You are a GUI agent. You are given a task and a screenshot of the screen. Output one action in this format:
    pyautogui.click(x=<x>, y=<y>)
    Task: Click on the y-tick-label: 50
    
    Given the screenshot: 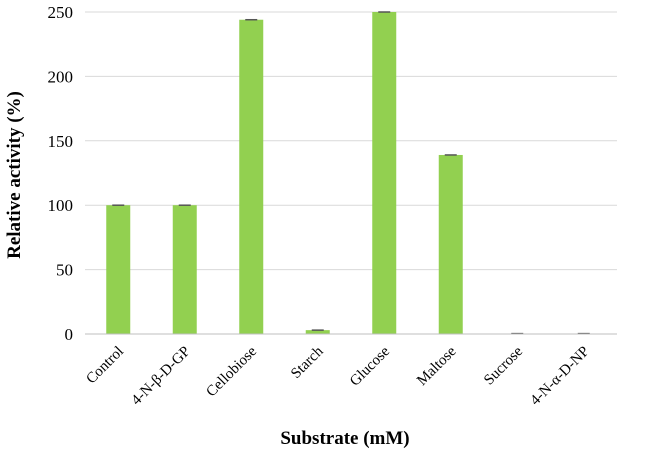 What is the action you would take?
    pyautogui.click(x=64, y=270)
    